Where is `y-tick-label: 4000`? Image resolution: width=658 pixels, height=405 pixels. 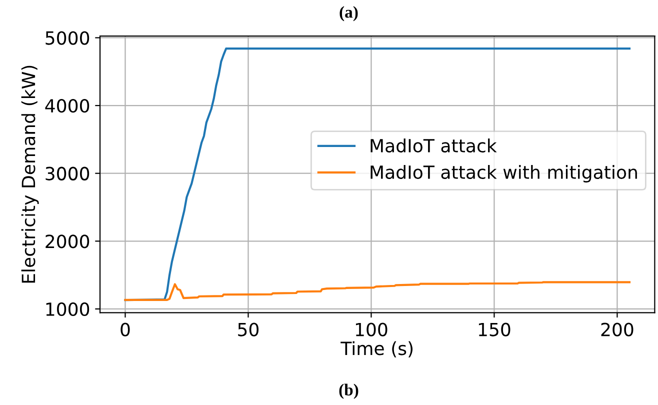
y-tick-label: 4000 is located at coordinates (67, 105).